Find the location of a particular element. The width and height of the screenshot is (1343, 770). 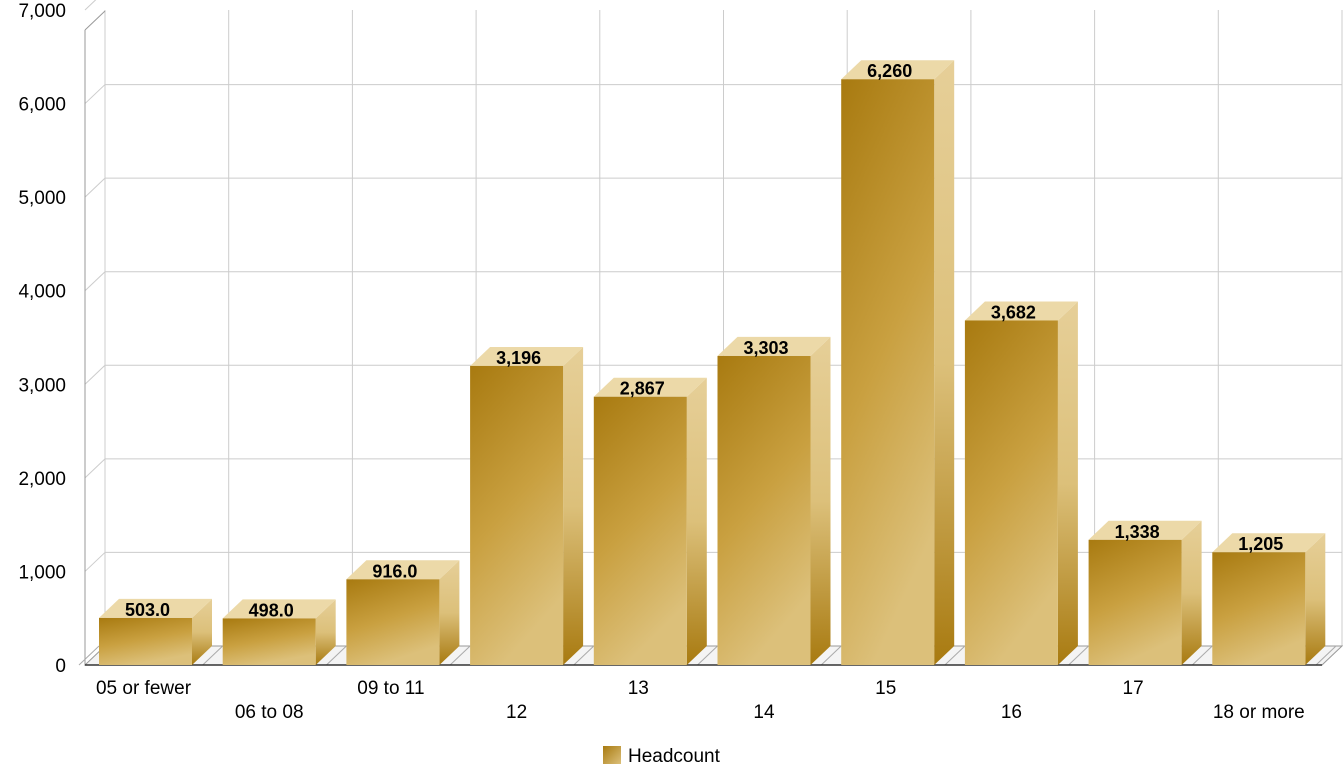

legend-label: Headcount is located at coordinates (674, 755).